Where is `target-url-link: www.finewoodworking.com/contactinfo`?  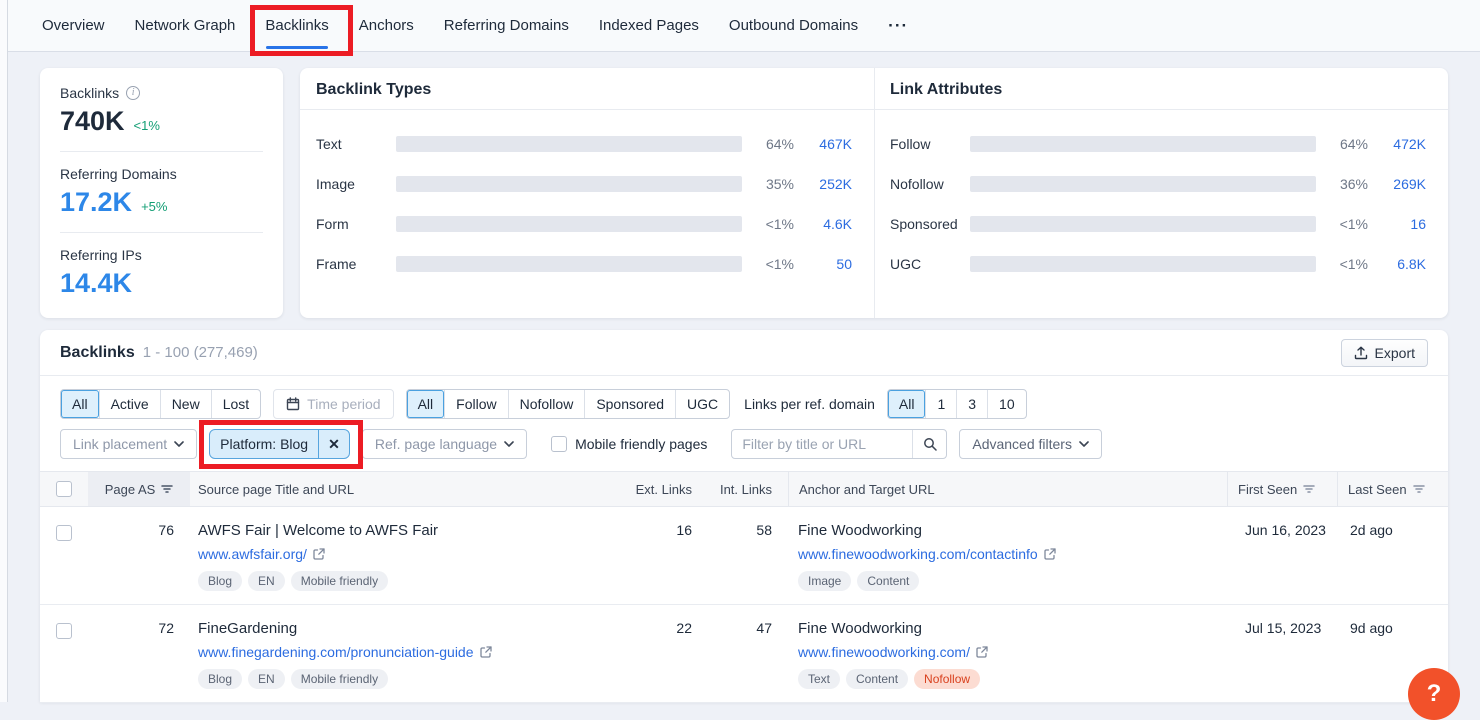 target-url-link: www.finewoodworking.com/contactinfo is located at coordinates (1012, 554).